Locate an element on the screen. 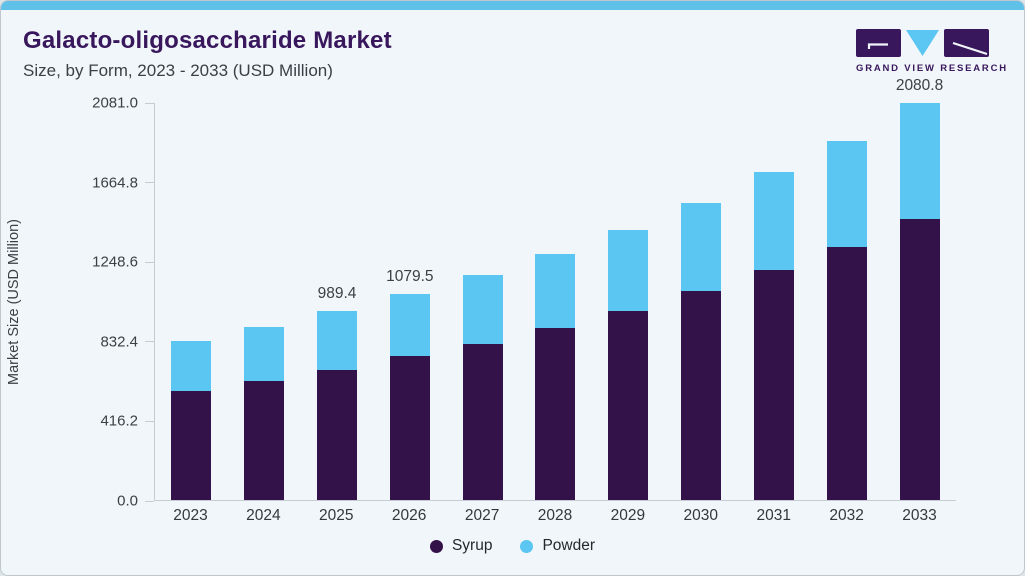 The width and height of the screenshot is (1025, 576). bar-2031-syrup-segment is located at coordinates (773, 385).